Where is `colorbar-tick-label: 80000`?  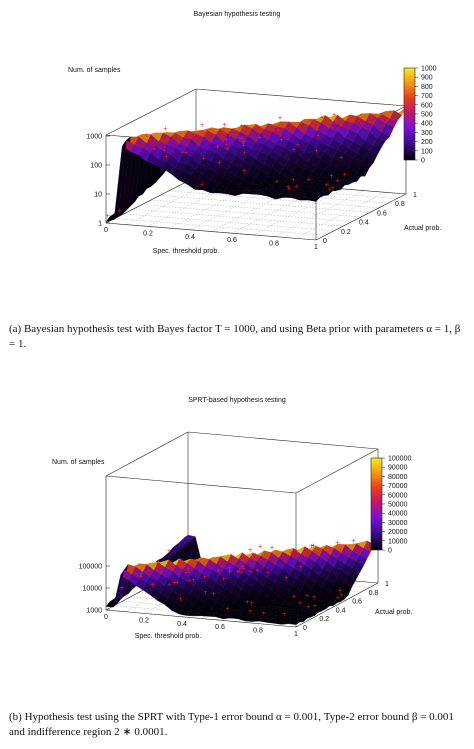 colorbar-tick-label: 80000 is located at coordinates (398, 477).